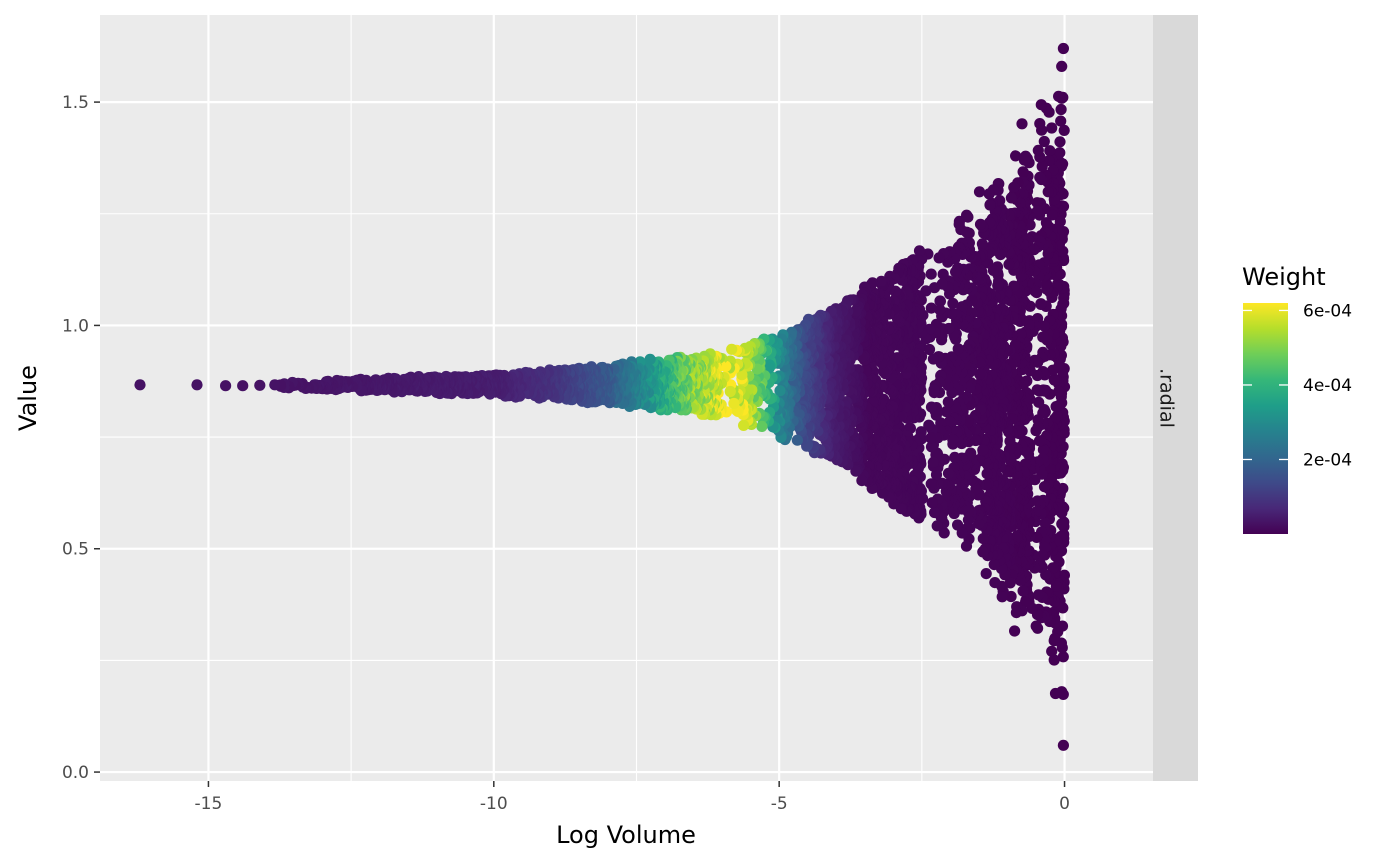 The height and width of the screenshot is (865, 1400). I want to click on x-tick-label: -15, so click(209, 804).